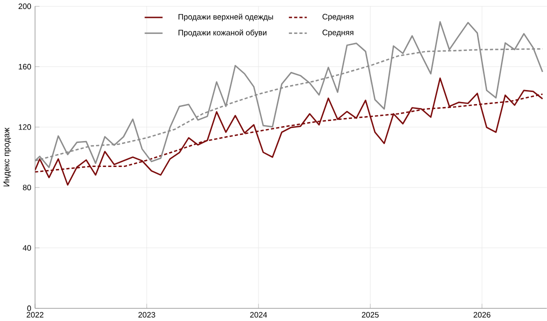  What do you see at coordinates (7, 157) in the screenshot?
I see `y-axis-title: Индекс продаж` at bounding box center [7, 157].